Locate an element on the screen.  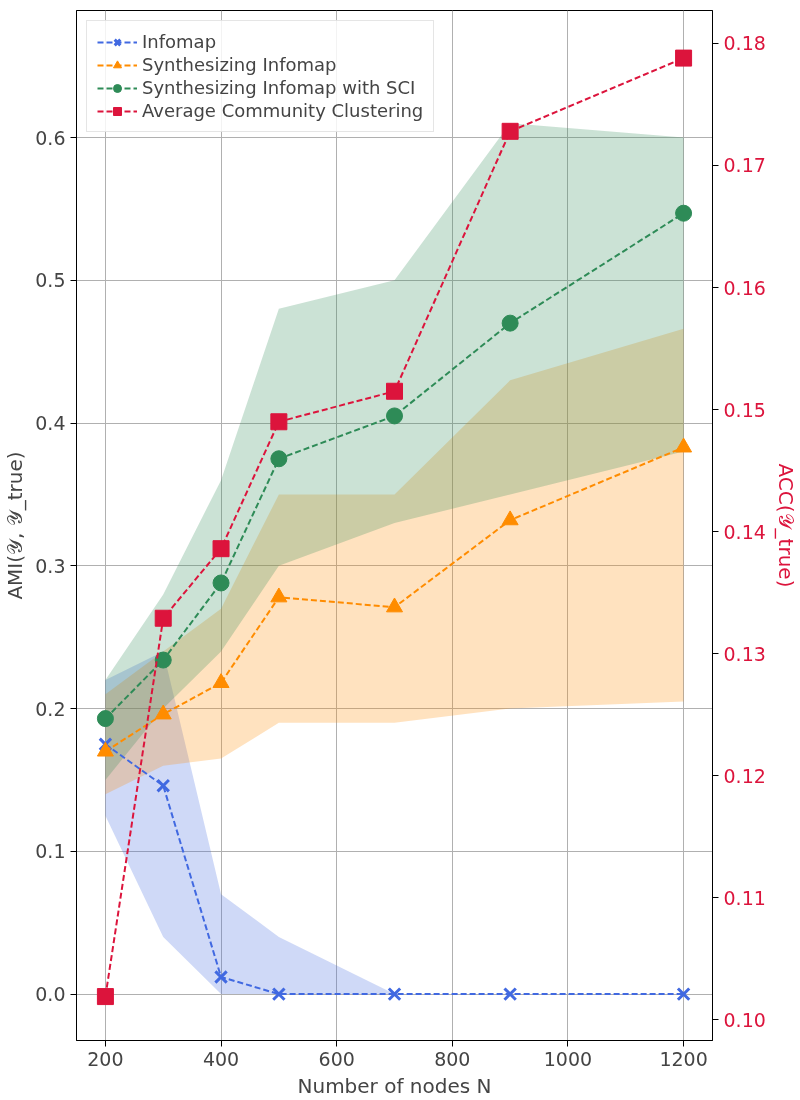
x-tick-label: 200 is located at coordinates (105, 1058).